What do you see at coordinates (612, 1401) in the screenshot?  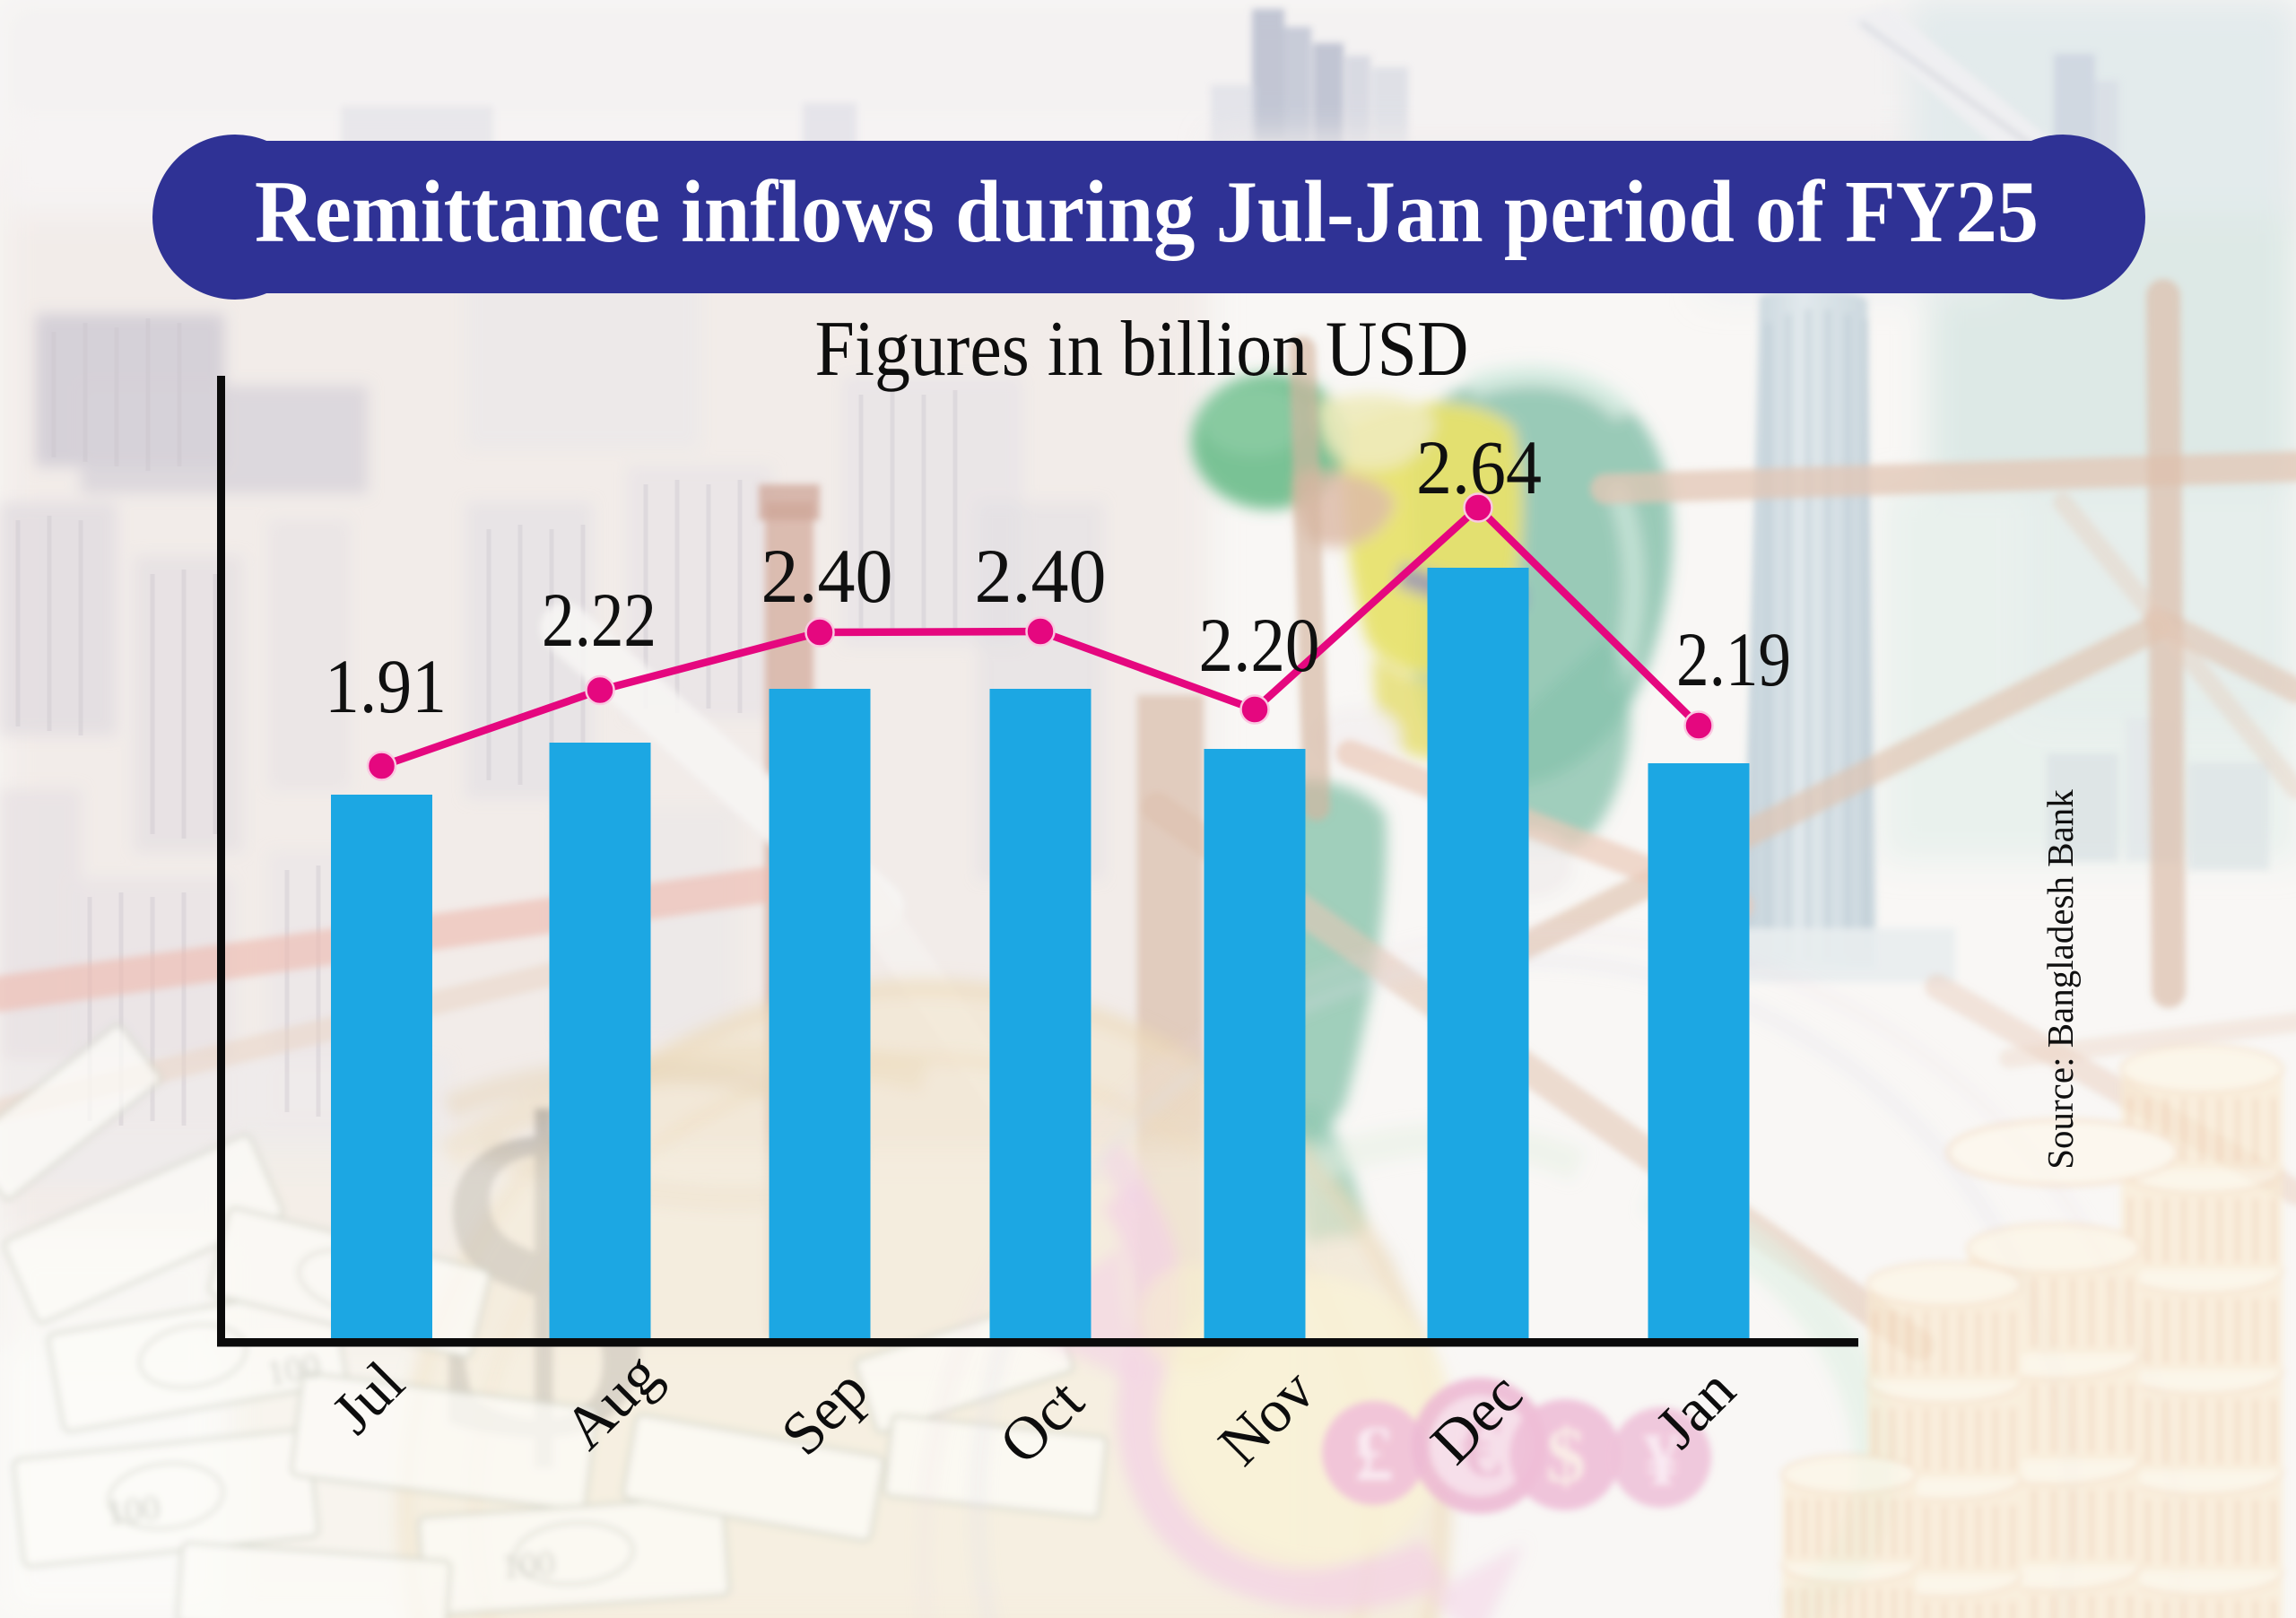 I see `svg-text: Aug` at bounding box center [612, 1401].